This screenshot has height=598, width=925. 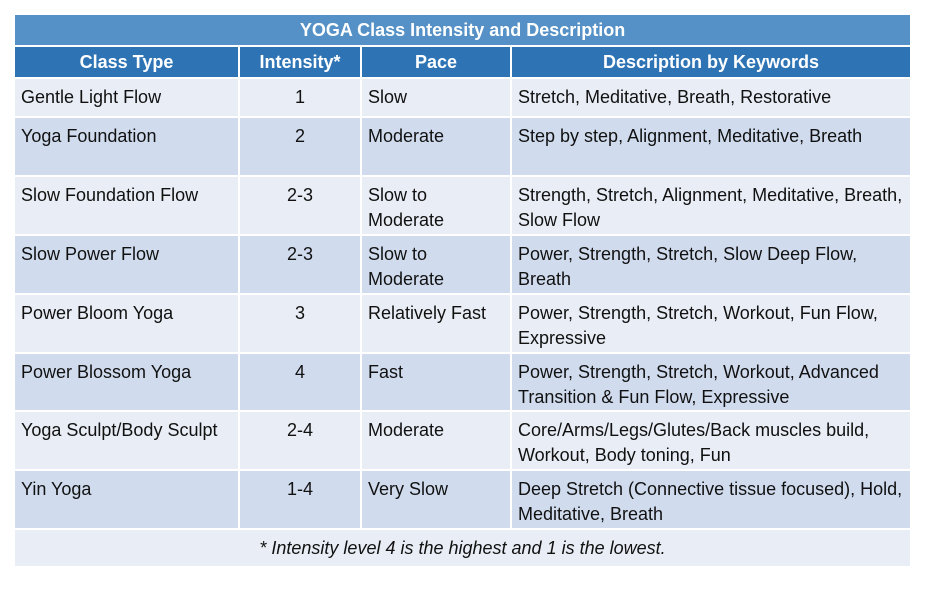 I want to click on class-type-cell: Yin Yoga, so click(x=126, y=499).